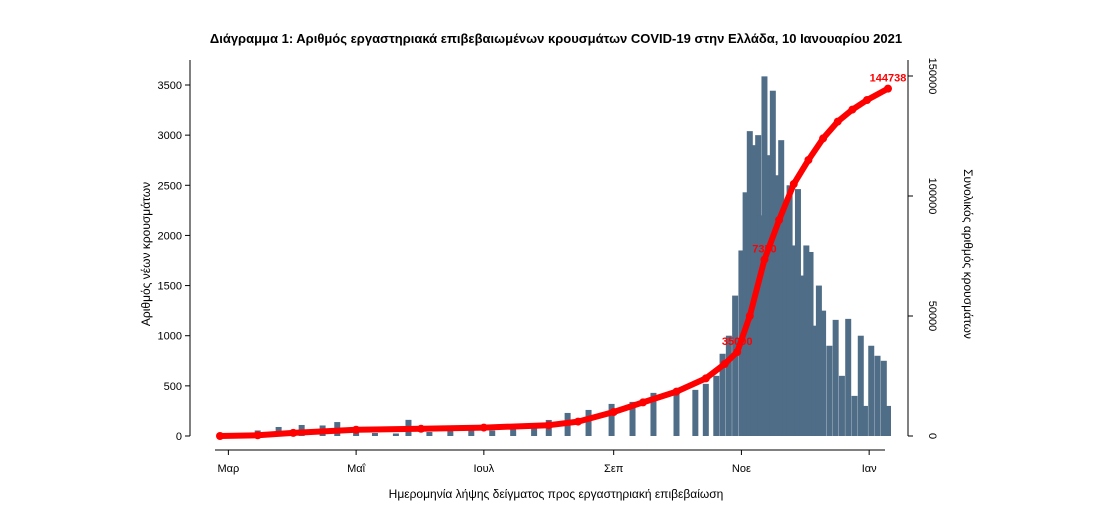 This screenshot has height=508, width=1113. What do you see at coordinates (174, 261) in the screenshot?
I see `y-ticks: 0 500 1000 1500 2000 2500 3000 3500` at bounding box center [174, 261].